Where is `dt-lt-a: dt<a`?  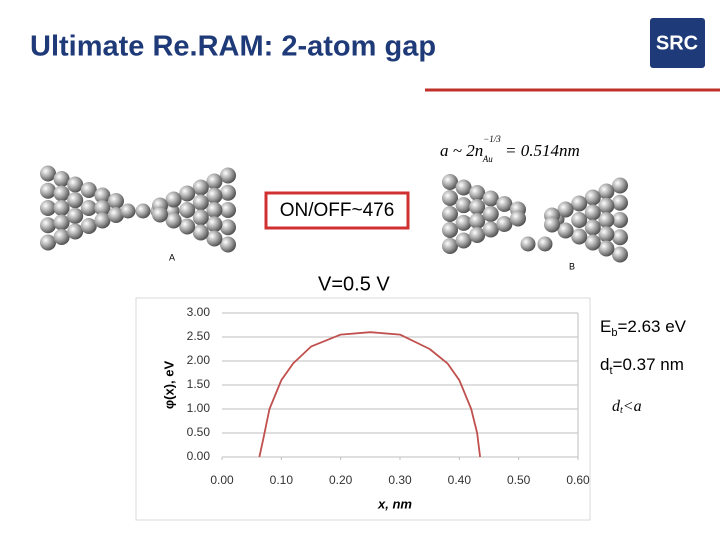 dt-lt-a: dt<a is located at coordinates (627, 407).